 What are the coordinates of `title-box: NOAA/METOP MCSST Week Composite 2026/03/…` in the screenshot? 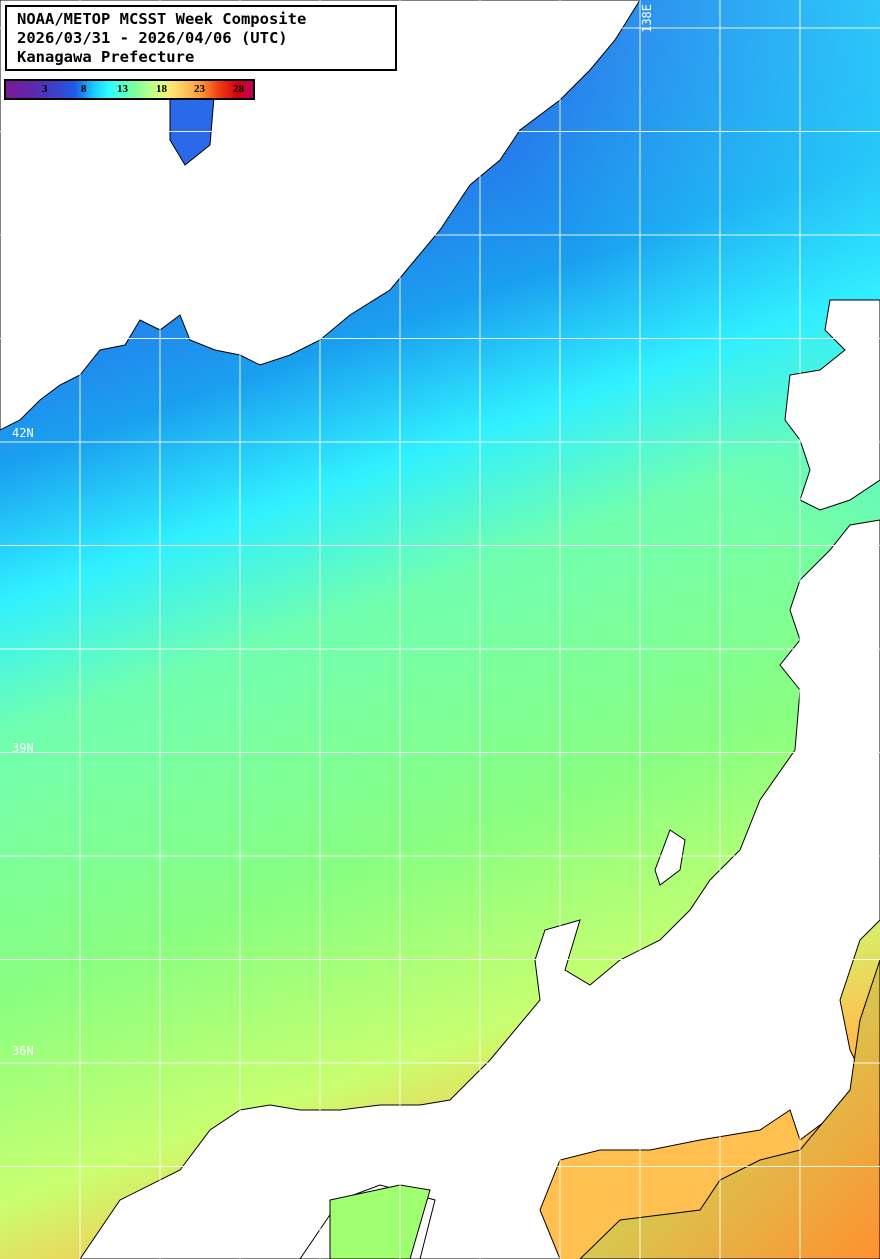 It's located at (201, 38).